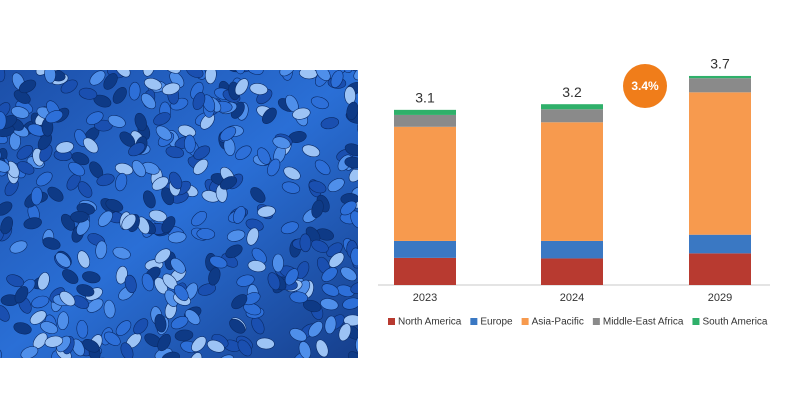 The height and width of the screenshot is (400, 800). What do you see at coordinates (572, 92) in the screenshot?
I see `total-label: 3.2` at bounding box center [572, 92].